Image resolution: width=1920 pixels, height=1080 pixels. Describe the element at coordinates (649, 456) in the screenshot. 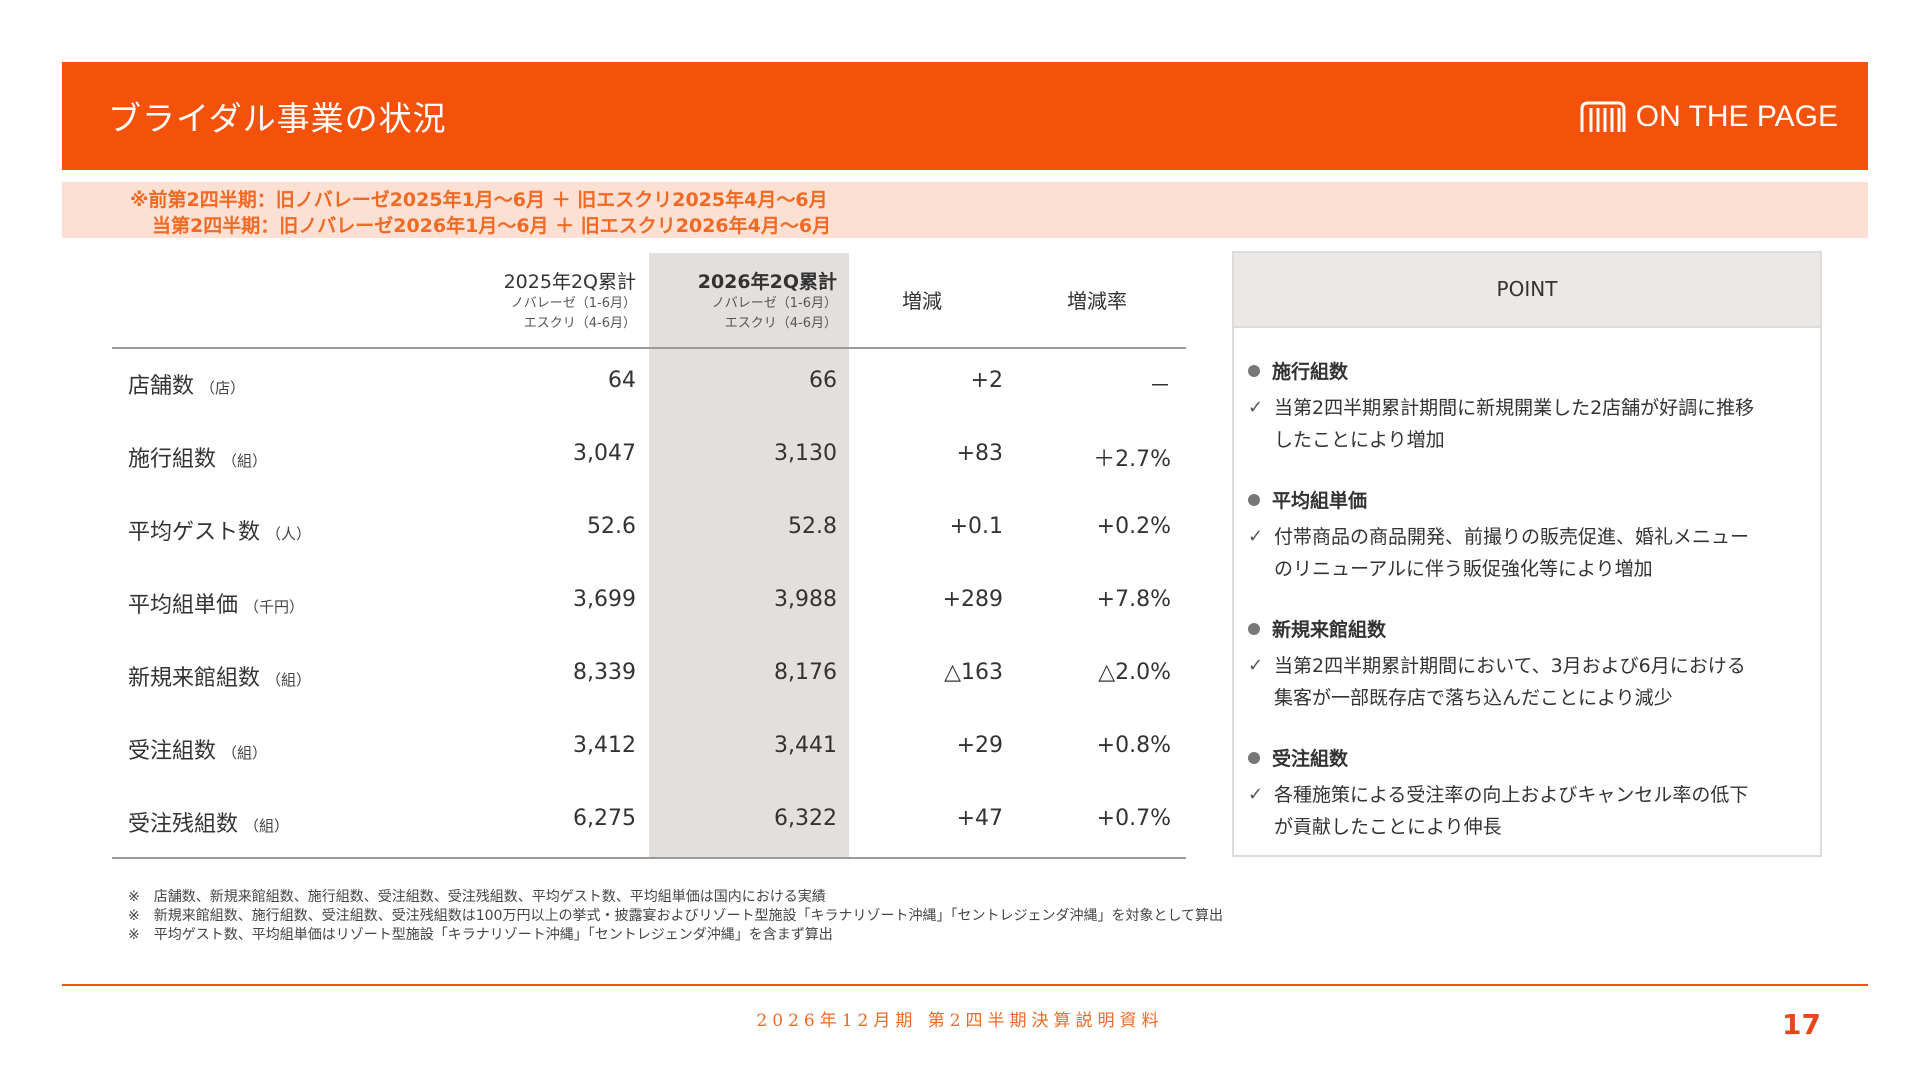

I see `table-row: 施行組数 （組） 3,047 3,130 +83 ＋2.7%` at that location.